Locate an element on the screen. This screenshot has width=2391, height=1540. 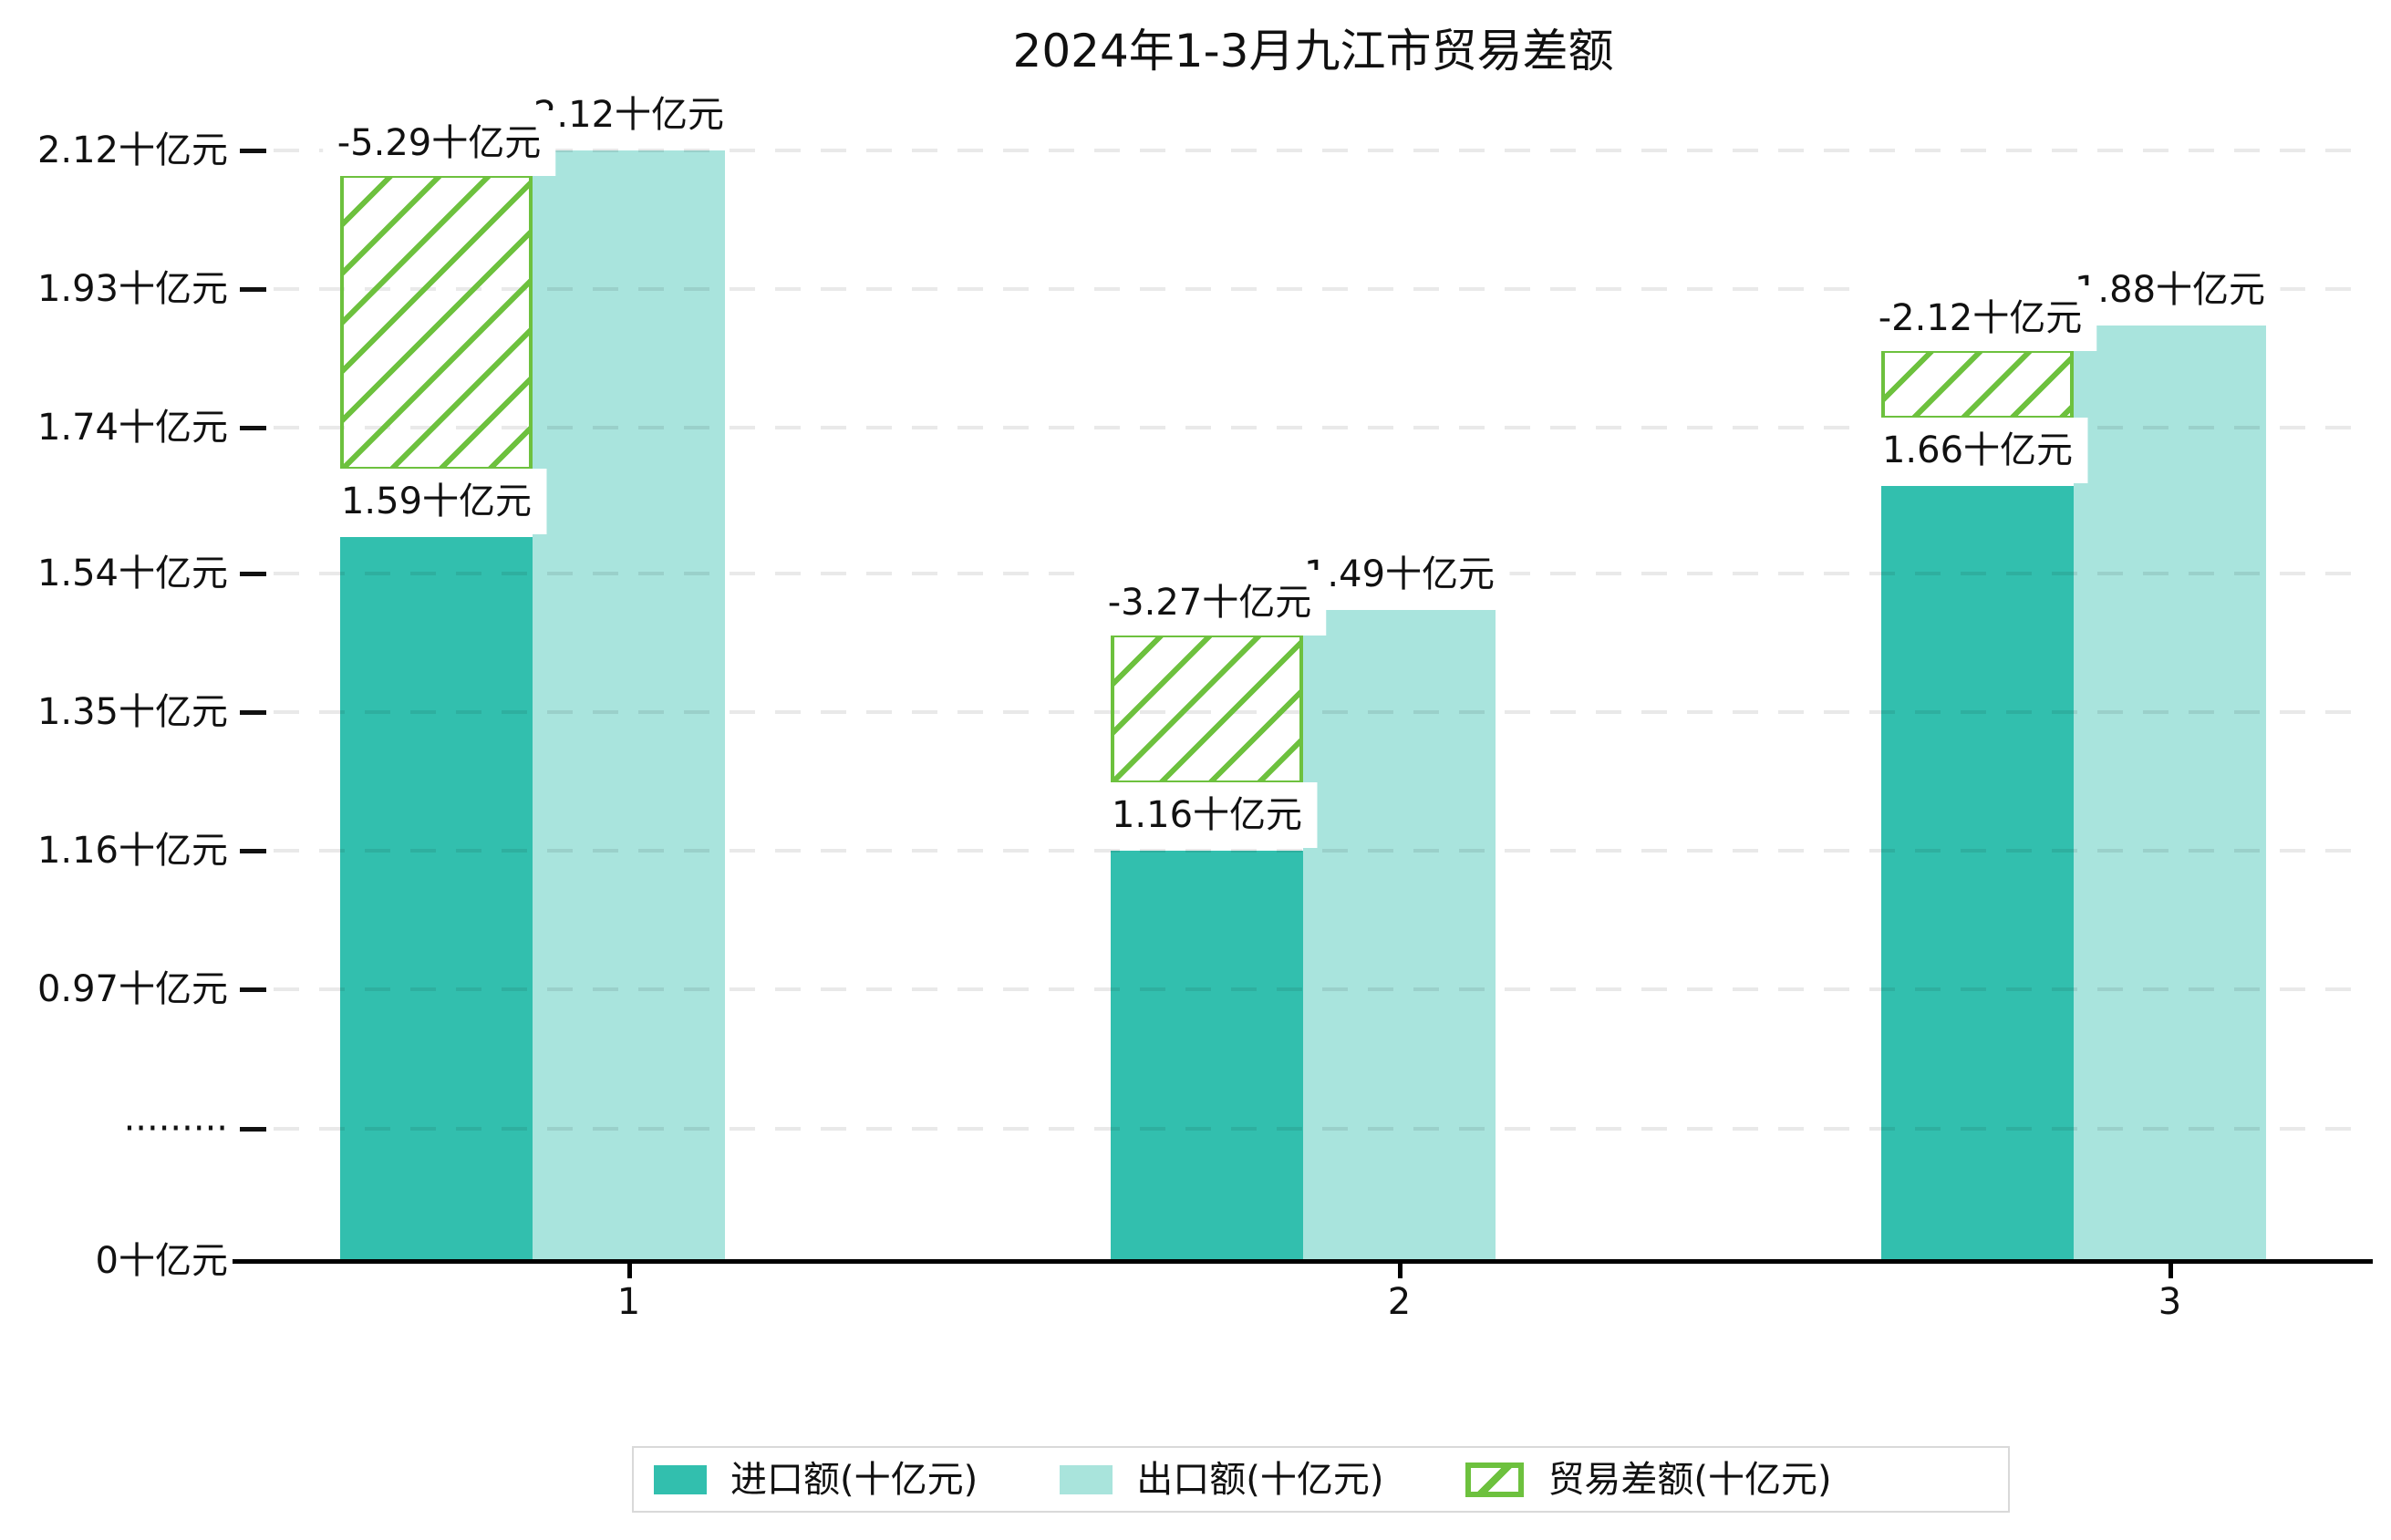
y-axis-tick-label: 1.93十亿元 is located at coordinates (132, 289).